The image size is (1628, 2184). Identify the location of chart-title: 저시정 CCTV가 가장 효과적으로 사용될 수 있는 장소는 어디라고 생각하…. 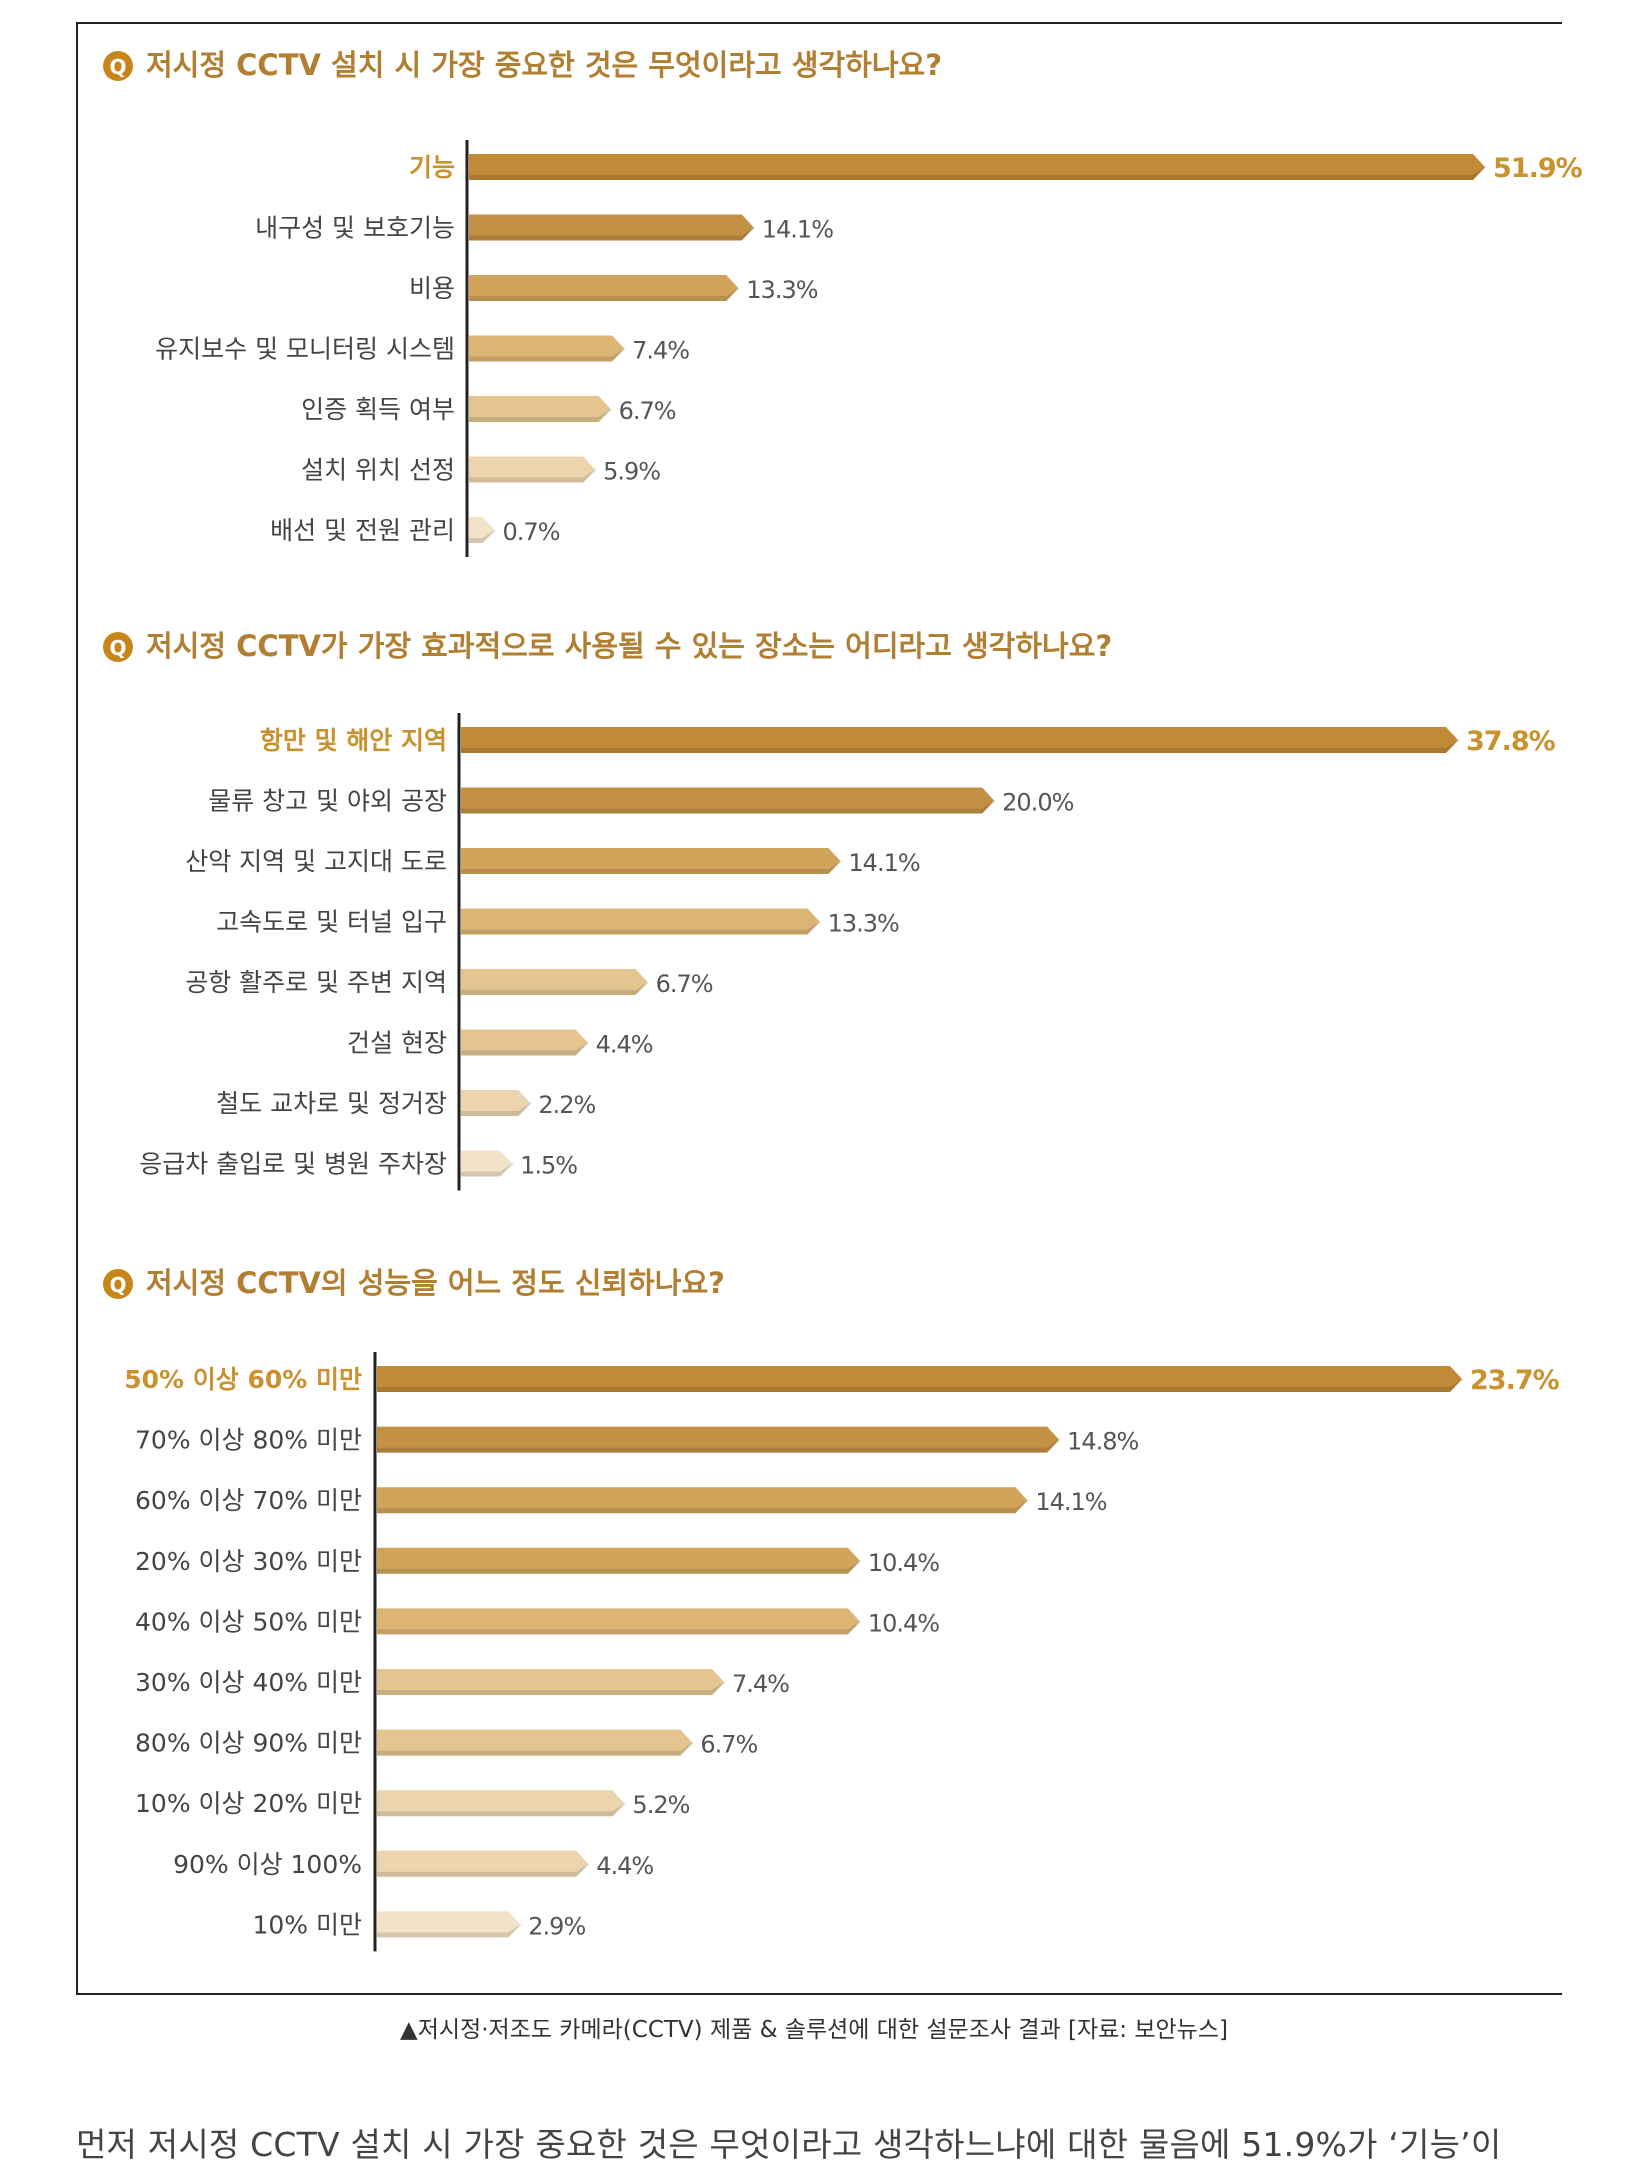
(629, 646).